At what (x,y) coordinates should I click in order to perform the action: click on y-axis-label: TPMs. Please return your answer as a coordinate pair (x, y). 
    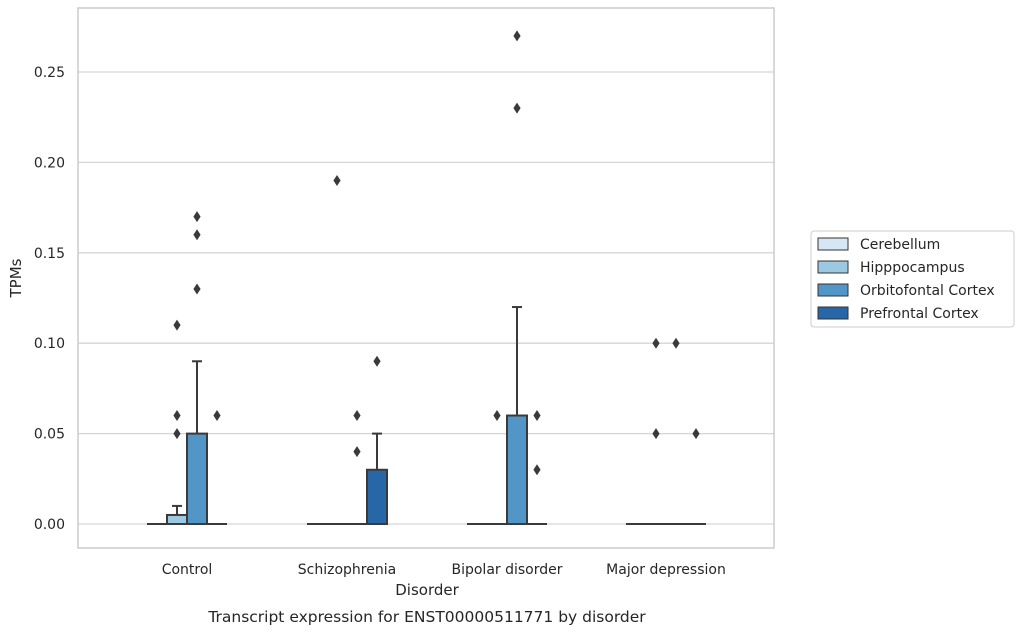
    Looking at the image, I should click on (16, 278).